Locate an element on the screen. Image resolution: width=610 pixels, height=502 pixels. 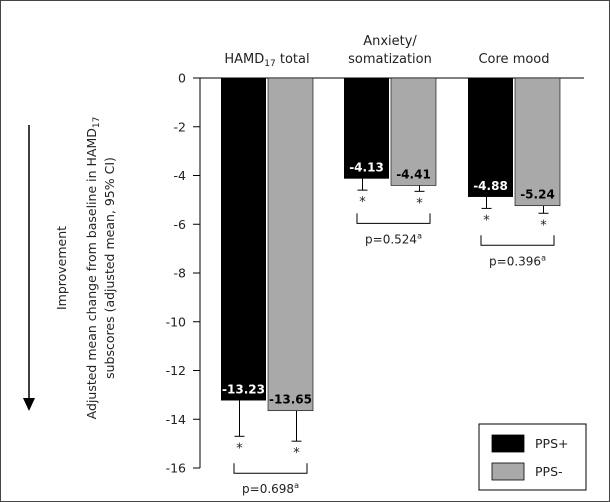
y-tick-label: -2 is located at coordinates (180, 126).